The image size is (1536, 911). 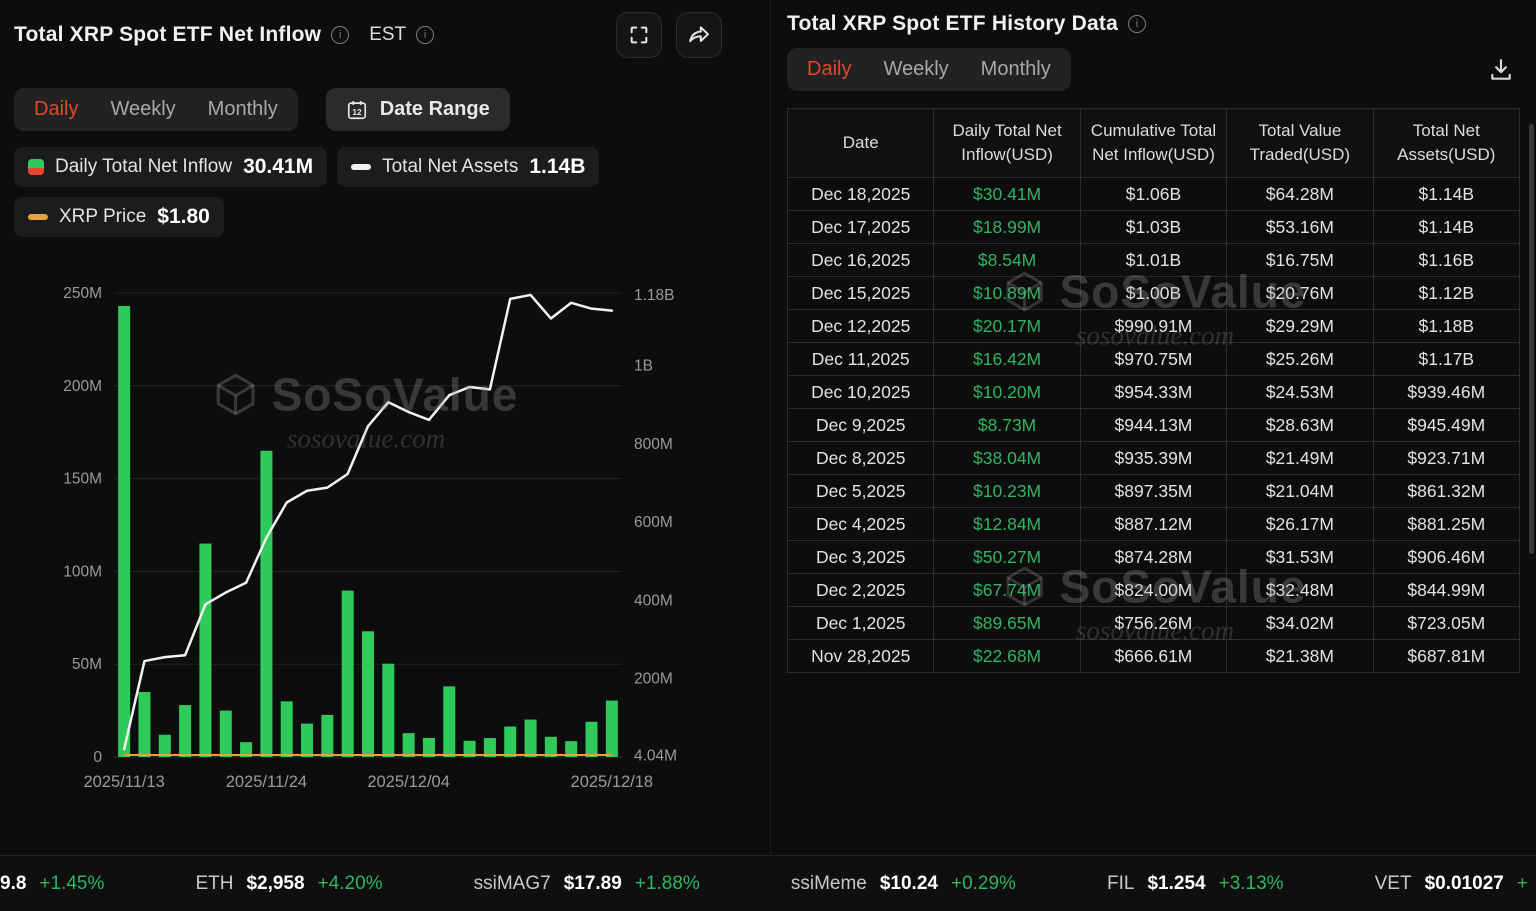 What do you see at coordinates (1153, 359) in the screenshot?
I see `value-cell: $970.75M` at bounding box center [1153, 359].